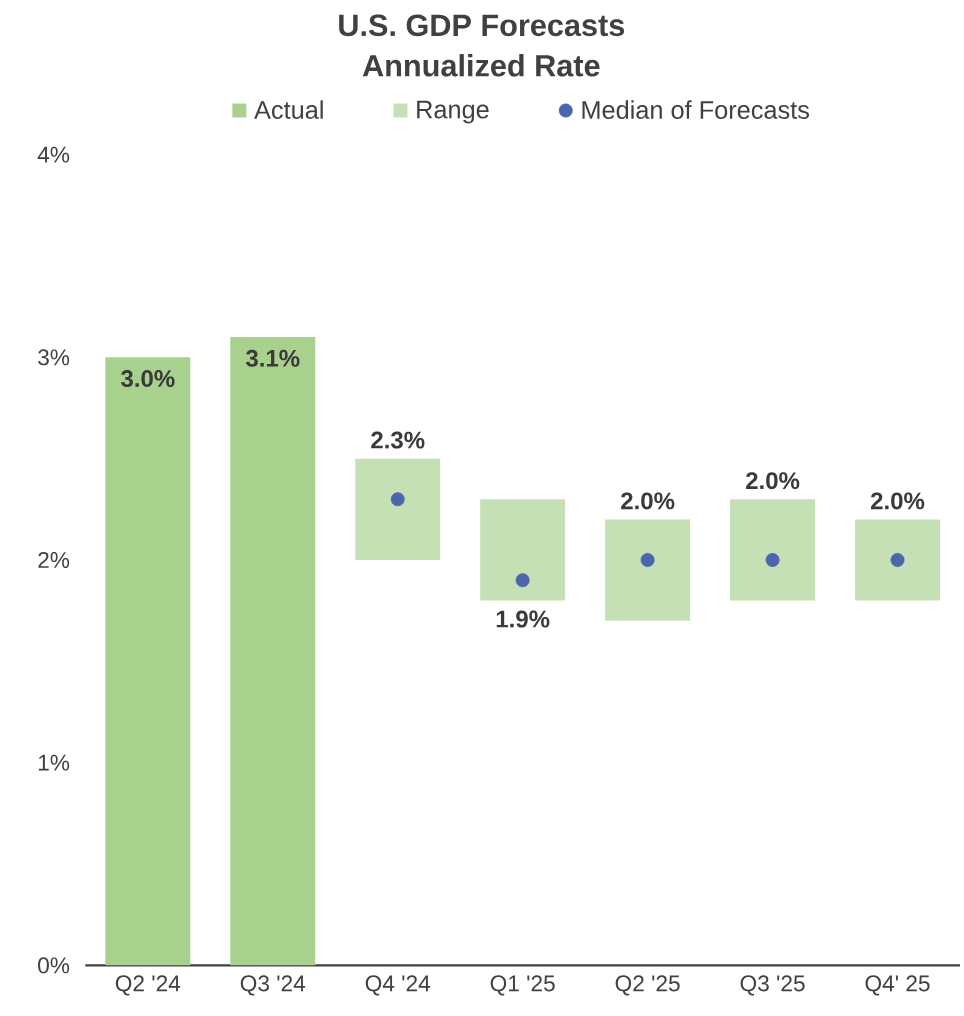 This screenshot has width=964, height=1016. What do you see at coordinates (695, 109) in the screenshot?
I see `legend-label: Median of Forecasts` at bounding box center [695, 109].